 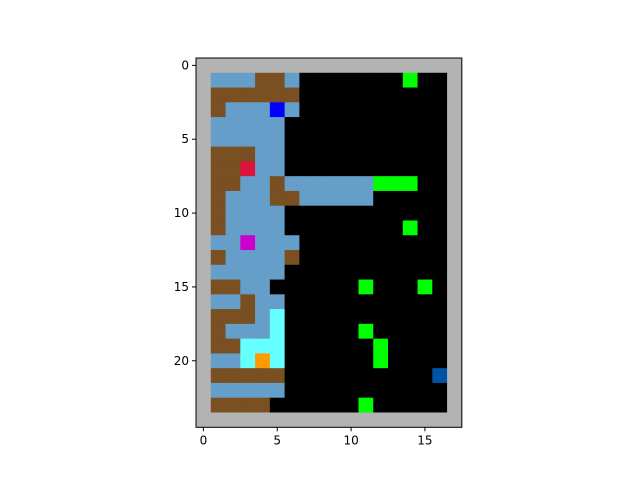 I want to click on y-tick-label: 20, so click(x=181, y=361).